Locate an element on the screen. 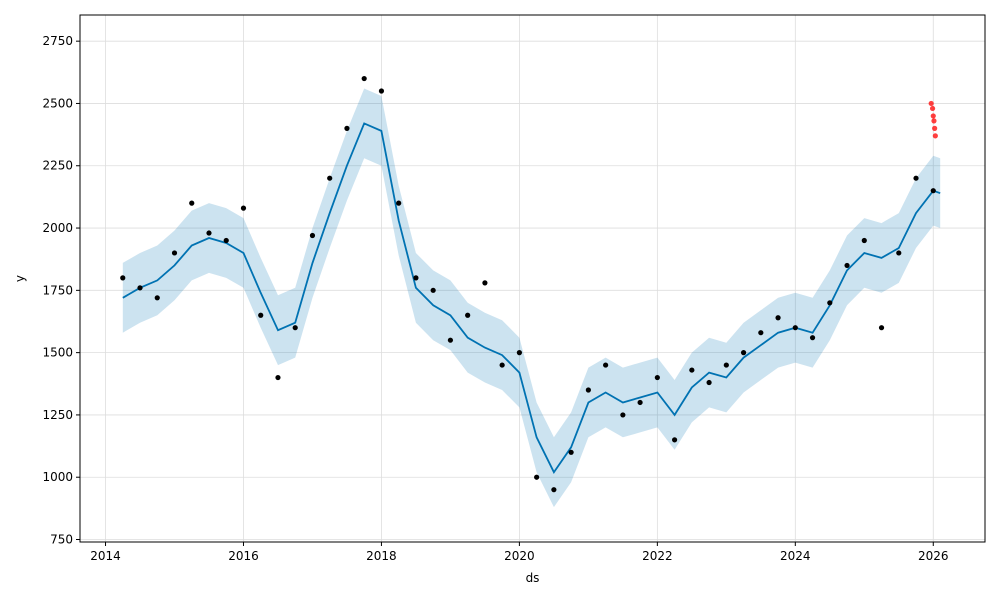 The image size is (1000, 600). x-axis-ticks: 2014 2016 2018 2020 2022 2024 2026 is located at coordinates (519, 552).